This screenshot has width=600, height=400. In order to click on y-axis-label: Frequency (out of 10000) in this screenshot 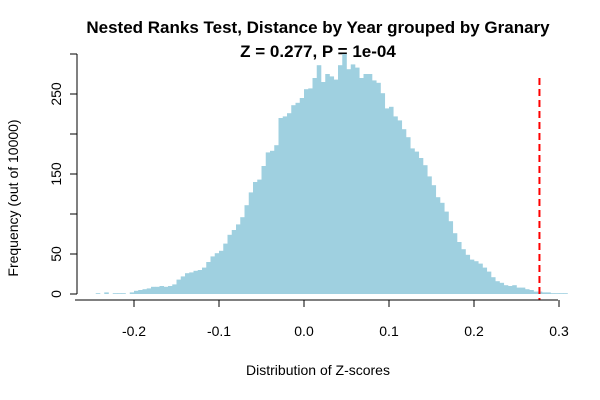, I will do `click(13, 197)`.